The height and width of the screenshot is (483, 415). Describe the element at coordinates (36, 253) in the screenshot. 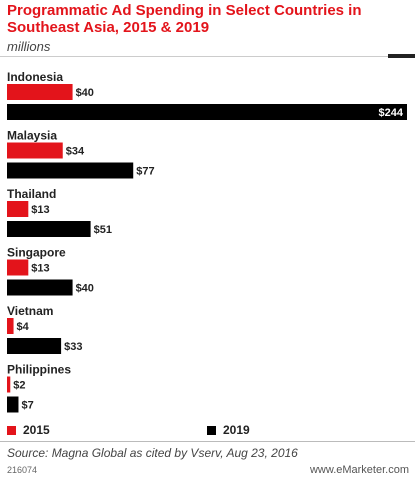

I see `category-label-singapore: Singapore` at that location.